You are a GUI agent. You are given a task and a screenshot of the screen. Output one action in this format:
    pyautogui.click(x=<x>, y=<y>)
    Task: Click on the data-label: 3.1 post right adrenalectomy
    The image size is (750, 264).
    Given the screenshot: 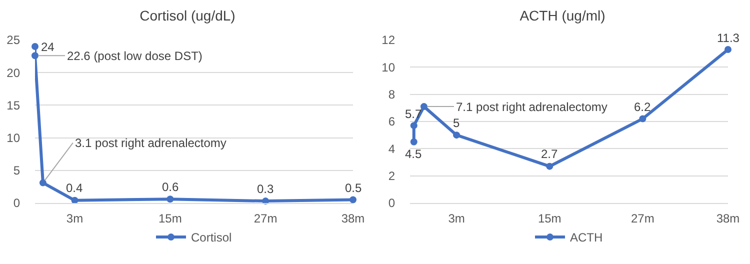 What is the action you would take?
    pyautogui.click(x=150, y=143)
    